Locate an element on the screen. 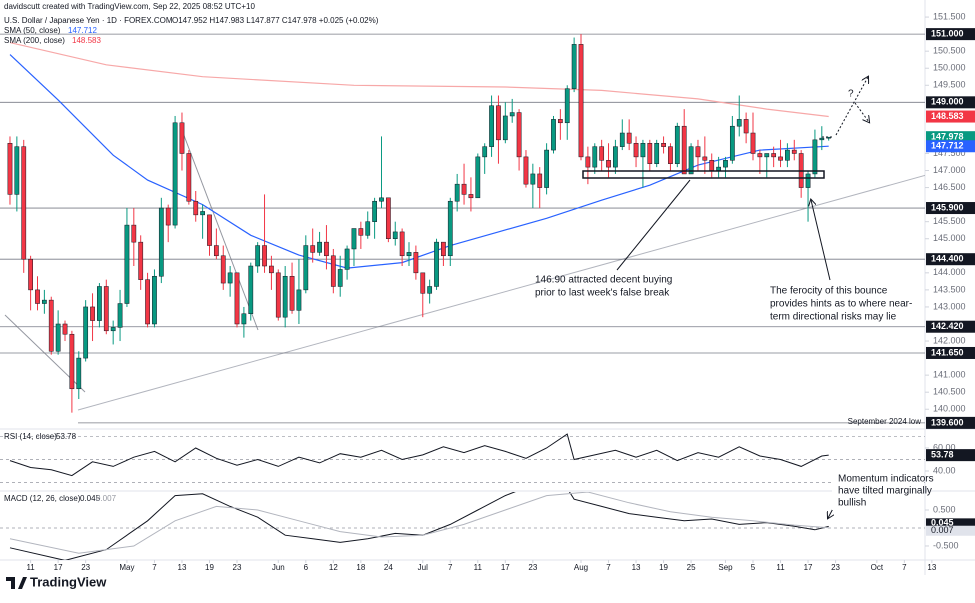 The image size is (975, 603). annotation: 146.90 attracted decent buying is located at coordinates (603, 280).